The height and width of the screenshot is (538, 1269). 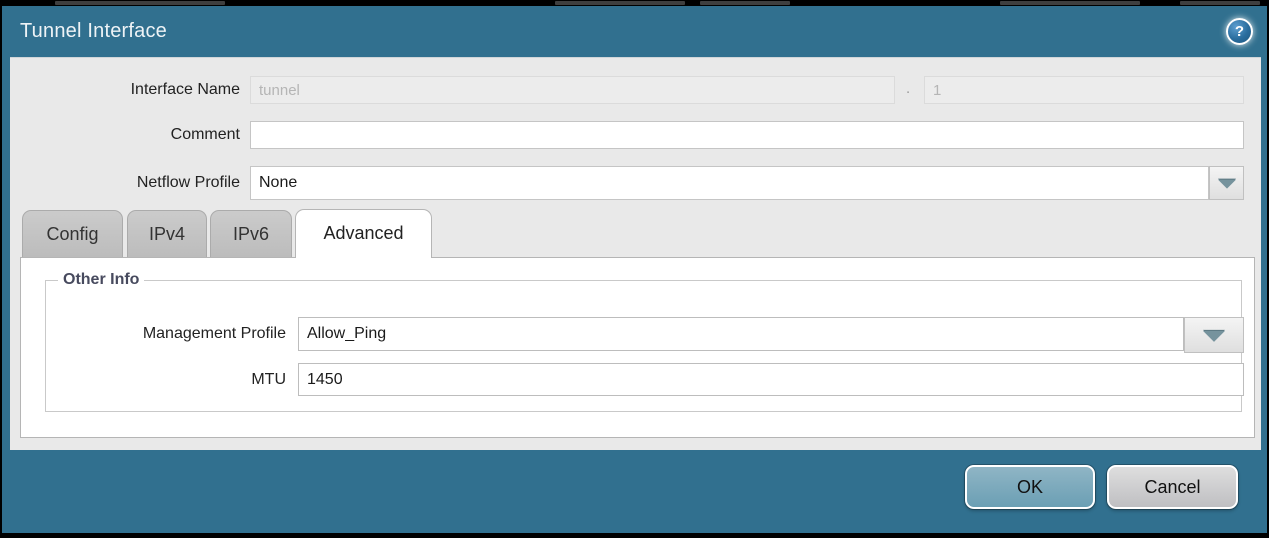 I want to click on tab-ipv6: IPv6, so click(x=251, y=233).